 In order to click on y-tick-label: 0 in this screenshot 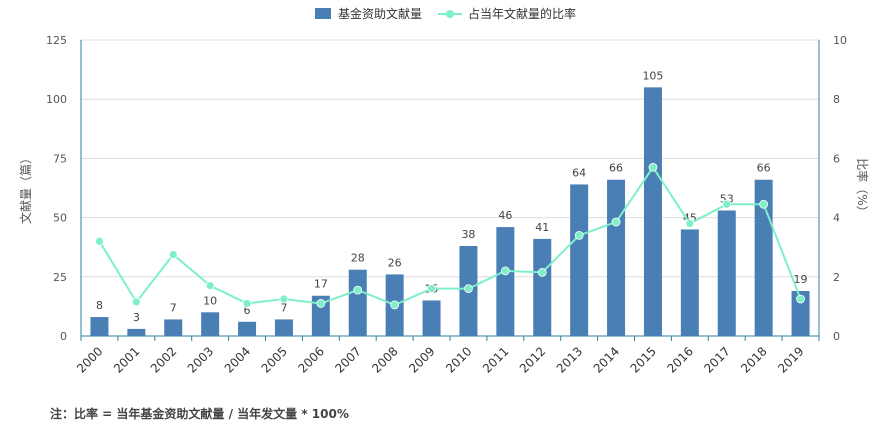, I will do `click(63, 336)`.